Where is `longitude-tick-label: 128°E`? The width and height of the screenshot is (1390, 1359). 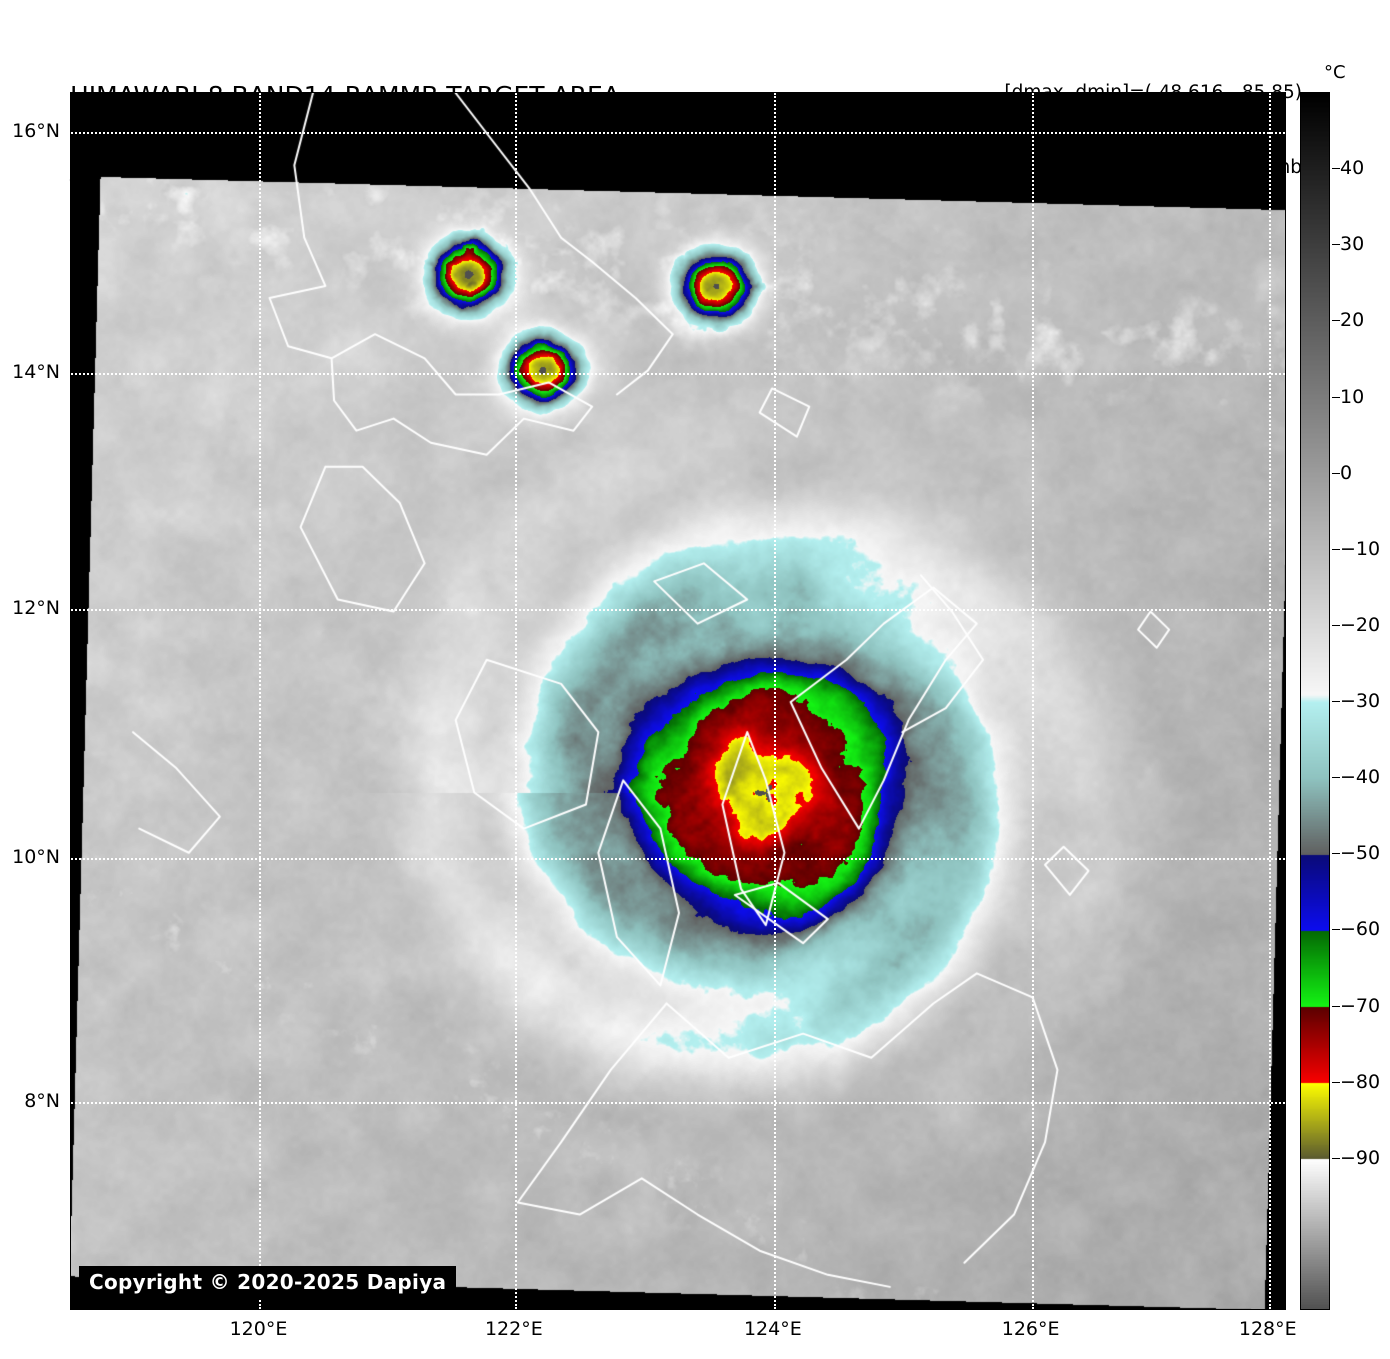 longitude-tick-label: 128°E is located at coordinates (1267, 1329).